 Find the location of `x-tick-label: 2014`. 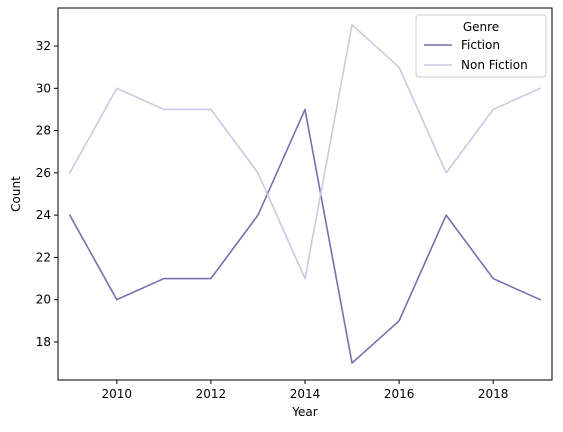

x-tick-label: 2014 is located at coordinates (305, 394).